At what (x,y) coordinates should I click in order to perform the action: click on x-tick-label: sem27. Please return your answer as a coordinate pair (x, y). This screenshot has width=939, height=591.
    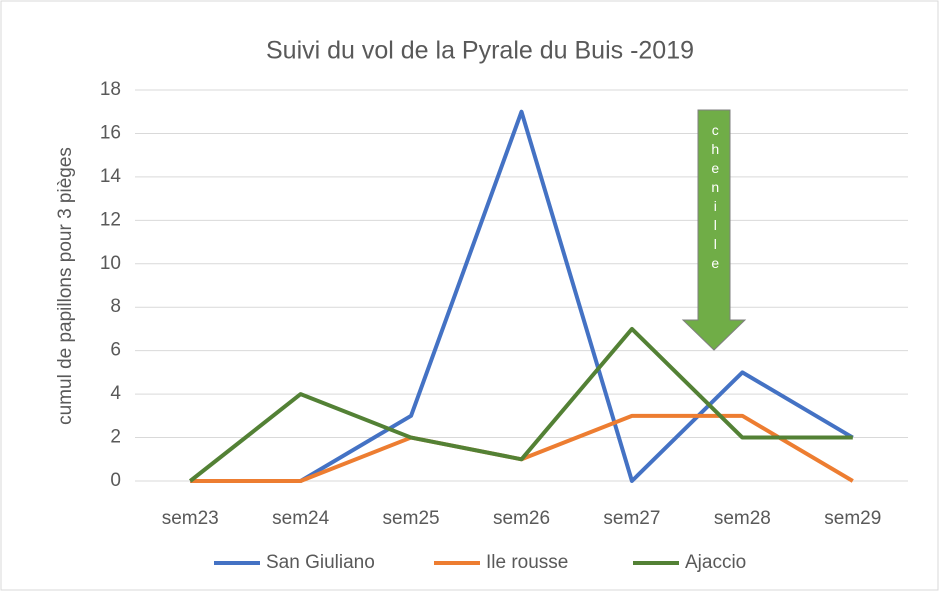
    Looking at the image, I should click on (631, 518).